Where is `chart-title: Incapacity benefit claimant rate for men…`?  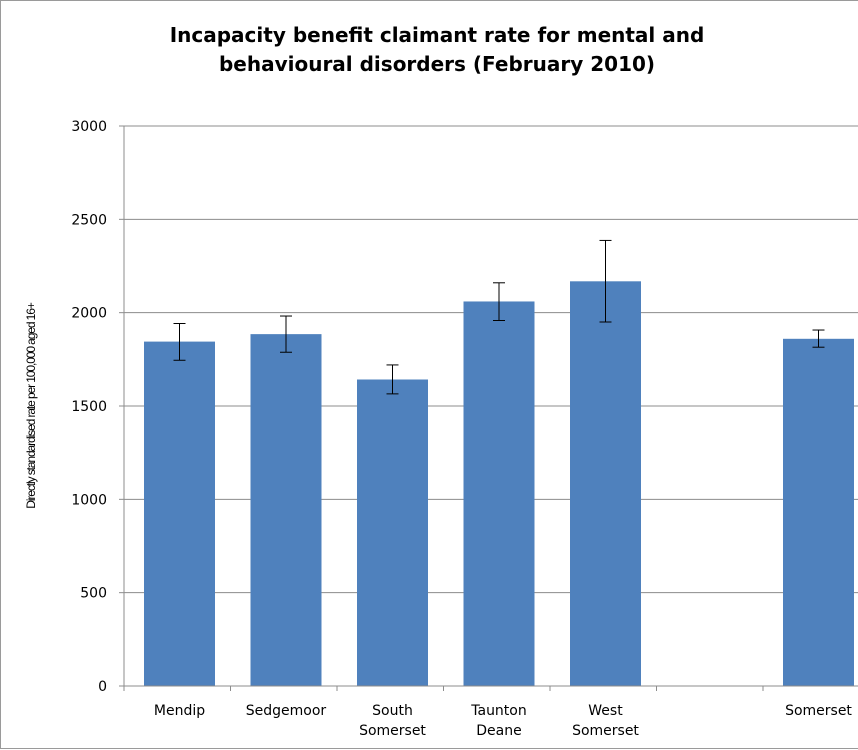
chart-title: Incapacity benefit claimant rate for men… is located at coordinates (437, 50).